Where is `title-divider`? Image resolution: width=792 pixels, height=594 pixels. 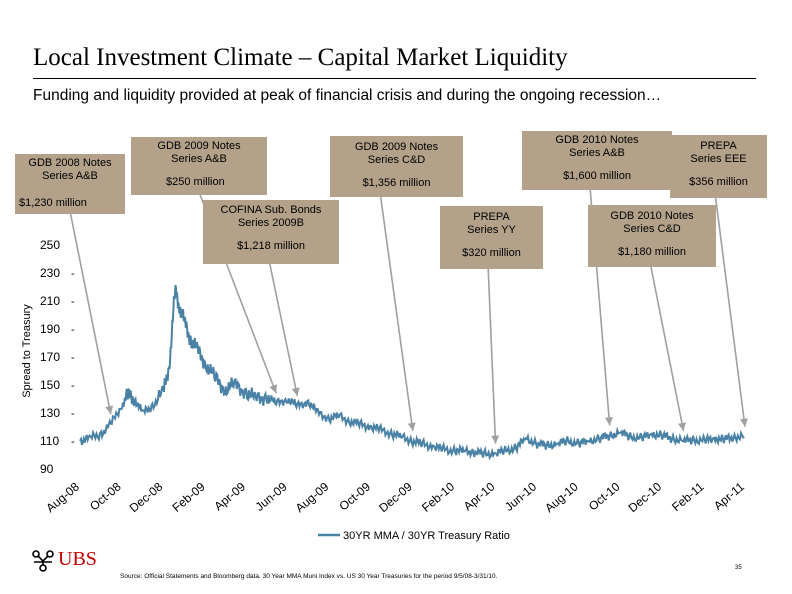 title-divider is located at coordinates (394, 78).